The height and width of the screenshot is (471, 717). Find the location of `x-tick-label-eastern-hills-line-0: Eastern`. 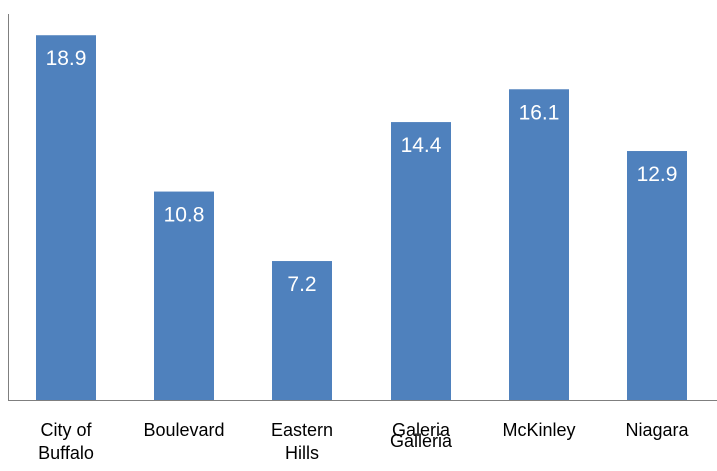

x-tick-label-eastern-hills-line-0: Eastern is located at coordinates (302, 430).